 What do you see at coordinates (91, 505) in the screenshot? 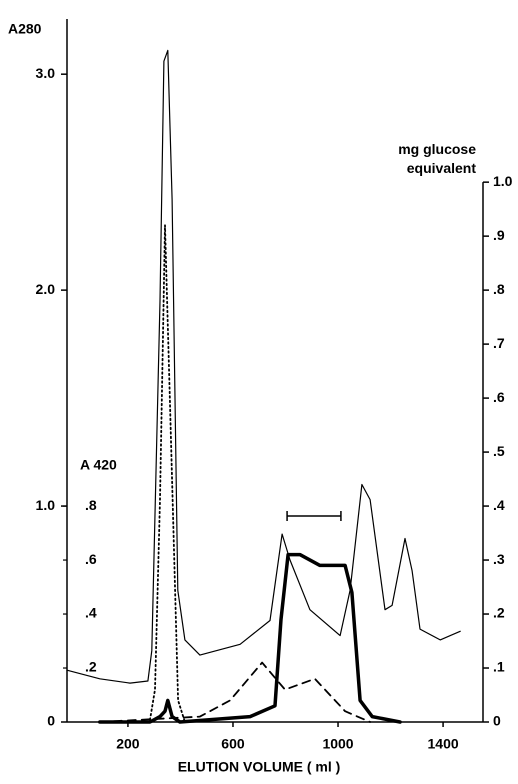
I see `y3-tick-label: .8` at bounding box center [91, 505].